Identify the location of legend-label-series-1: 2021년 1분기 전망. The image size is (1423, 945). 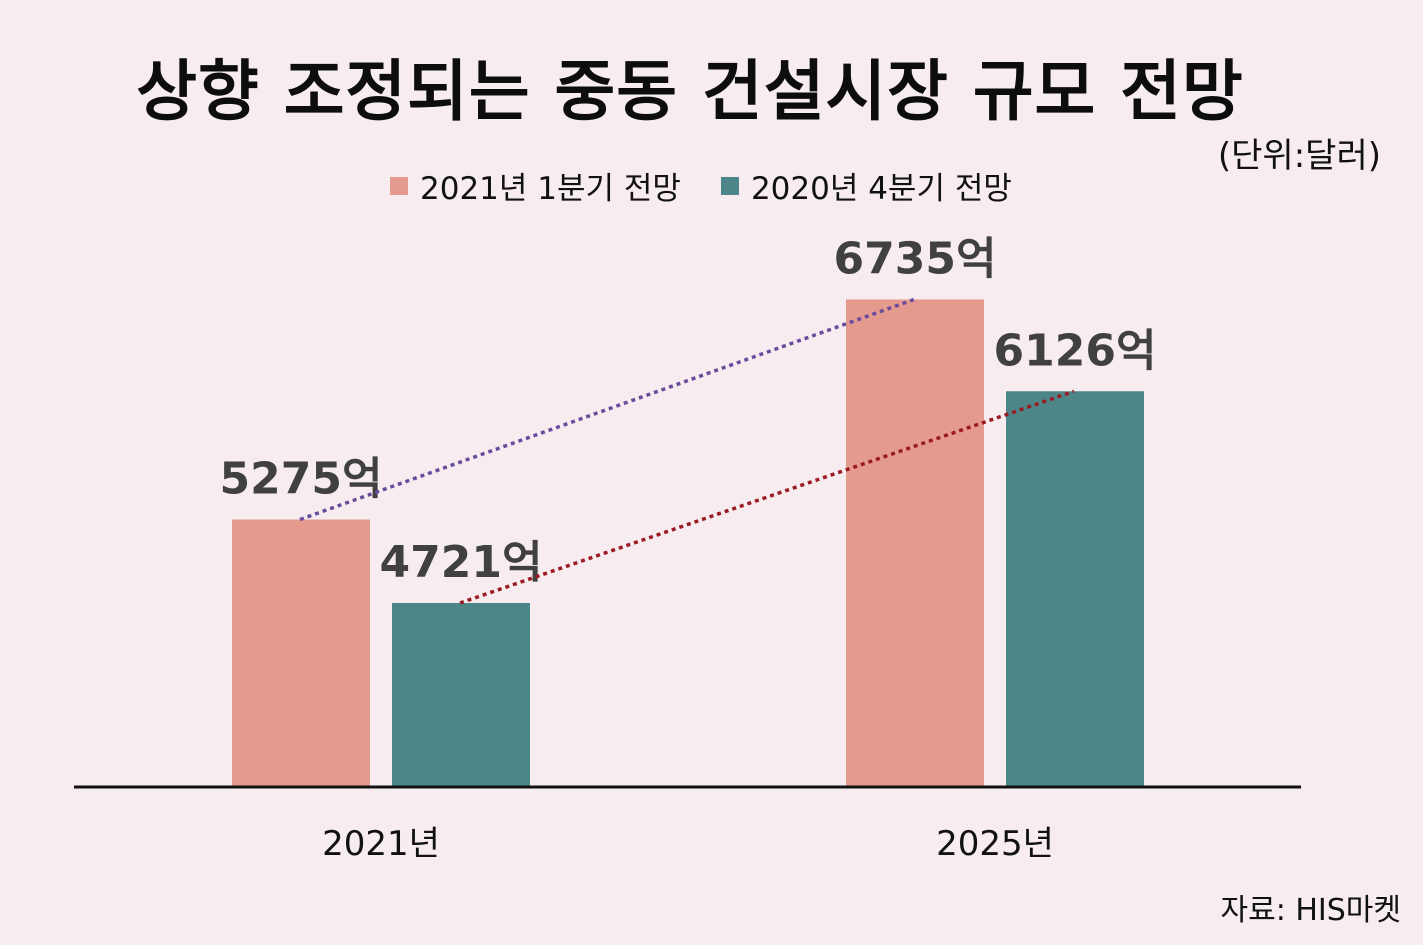
(550, 189).